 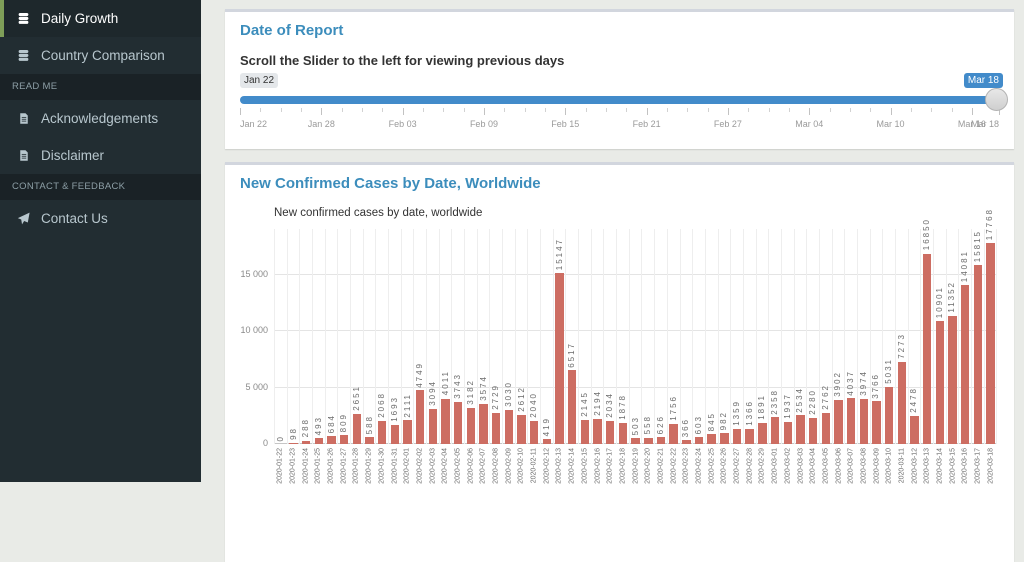 What do you see at coordinates (876, 336) in the screenshot?
I see `bar-column: 3766` at bounding box center [876, 336].